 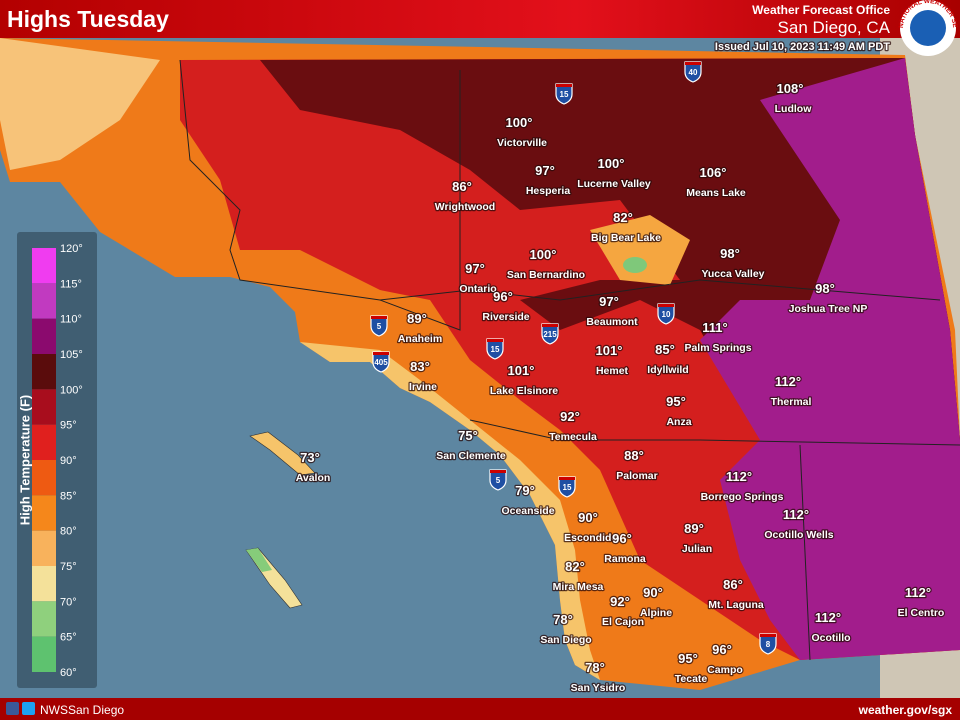 I want to click on city-temp: 88°, so click(x=634, y=455).